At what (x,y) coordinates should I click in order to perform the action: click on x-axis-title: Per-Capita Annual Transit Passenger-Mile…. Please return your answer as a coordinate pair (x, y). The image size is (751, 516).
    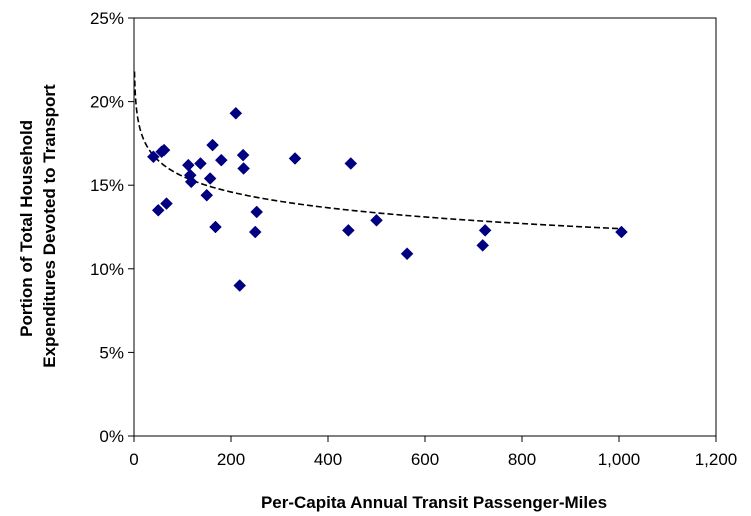
    Looking at the image, I should click on (434, 502).